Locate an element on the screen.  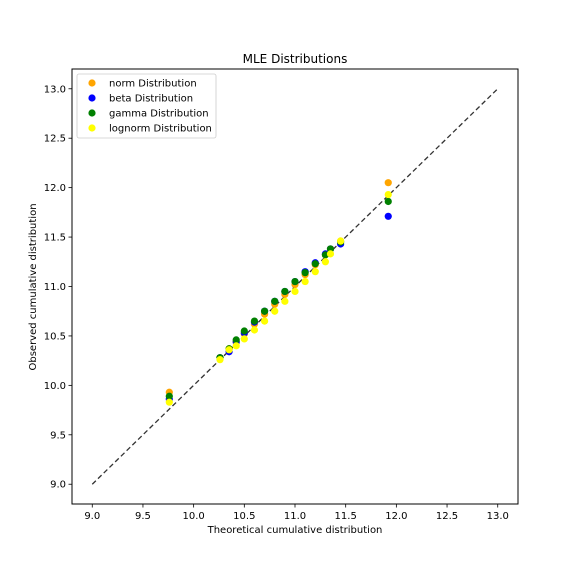
legend-label: norm Distribution is located at coordinates (153, 84).